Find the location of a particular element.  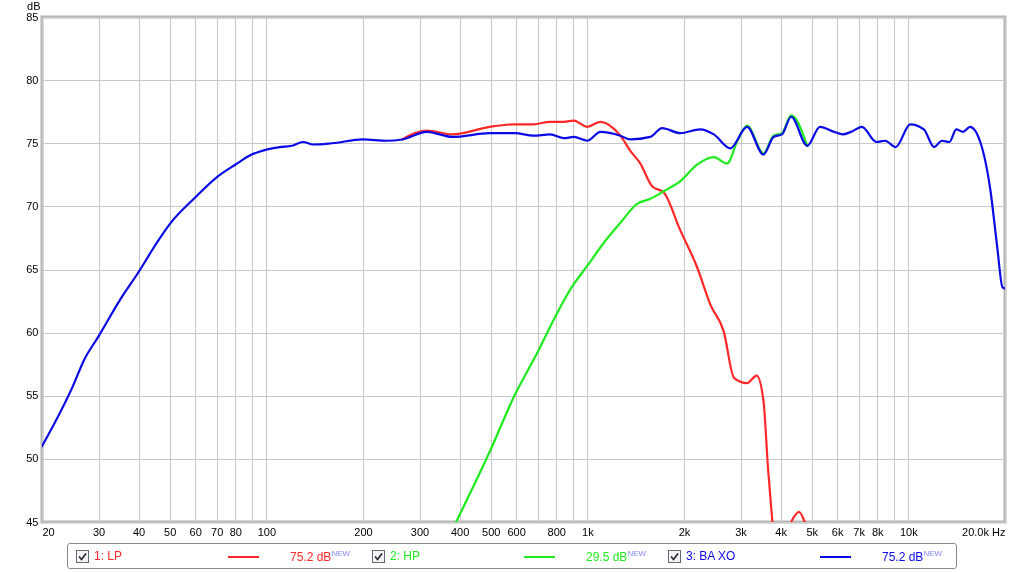

y-tick-label: 75 is located at coordinates (32, 142).